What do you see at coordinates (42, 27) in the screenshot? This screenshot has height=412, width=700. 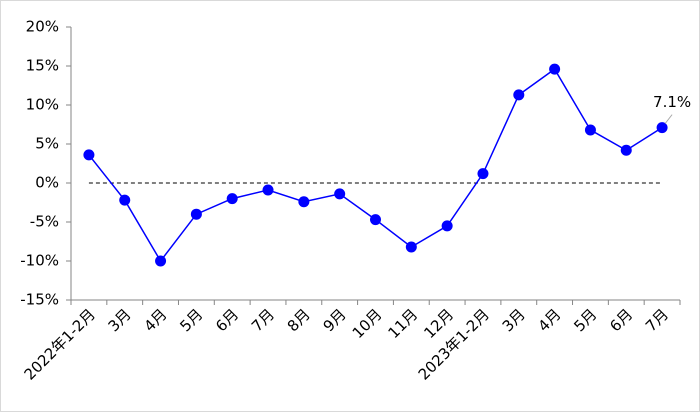 I see `y-tick-label: 20%` at bounding box center [42, 27].